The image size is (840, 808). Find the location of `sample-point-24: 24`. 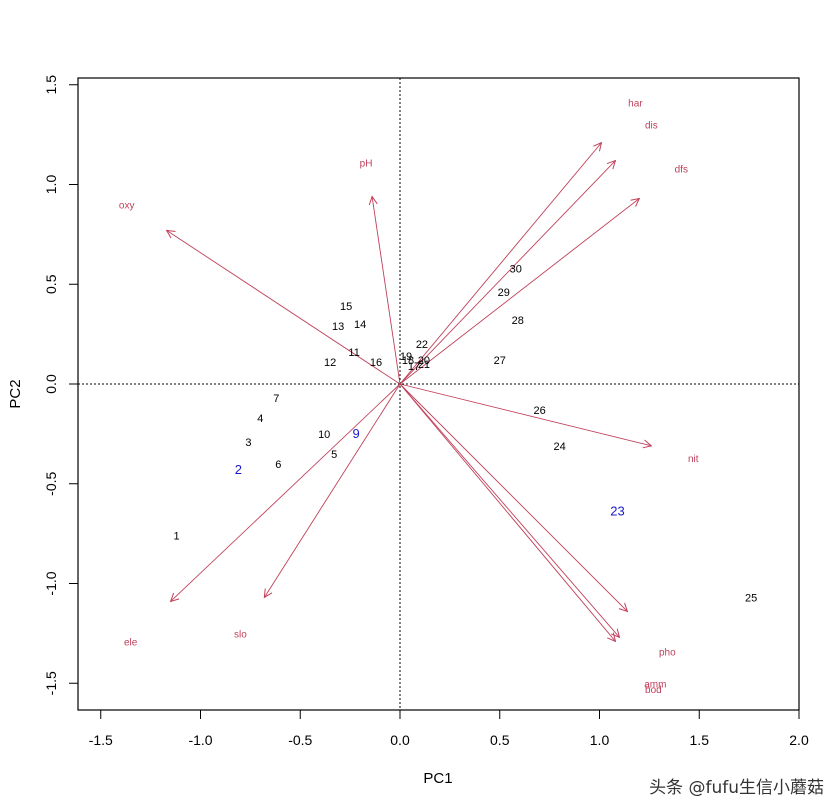

sample-point-24: 24 is located at coordinates (559, 447).